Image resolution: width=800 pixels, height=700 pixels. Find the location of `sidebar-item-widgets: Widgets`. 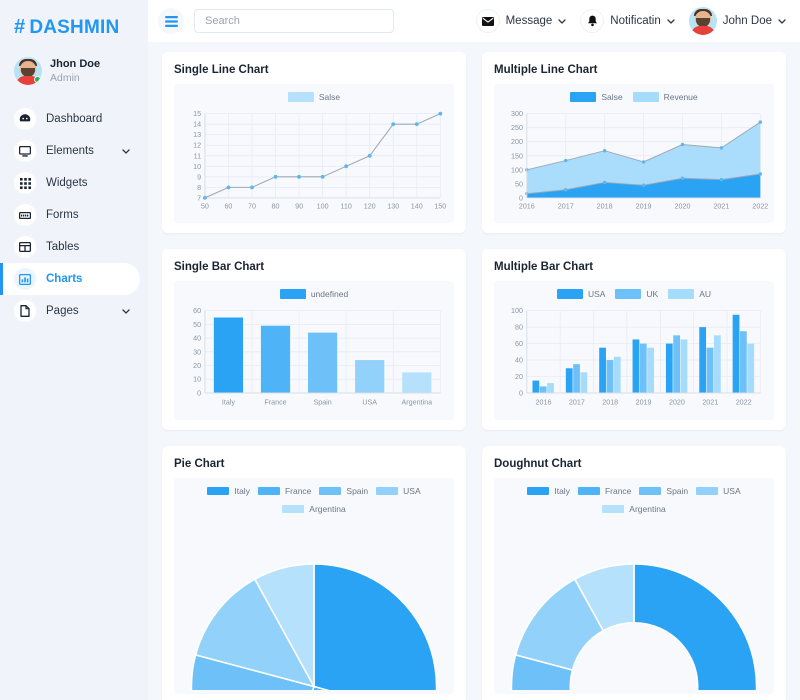

sidebar-item-widgets: Widgets is located at coordinates (70, 183).